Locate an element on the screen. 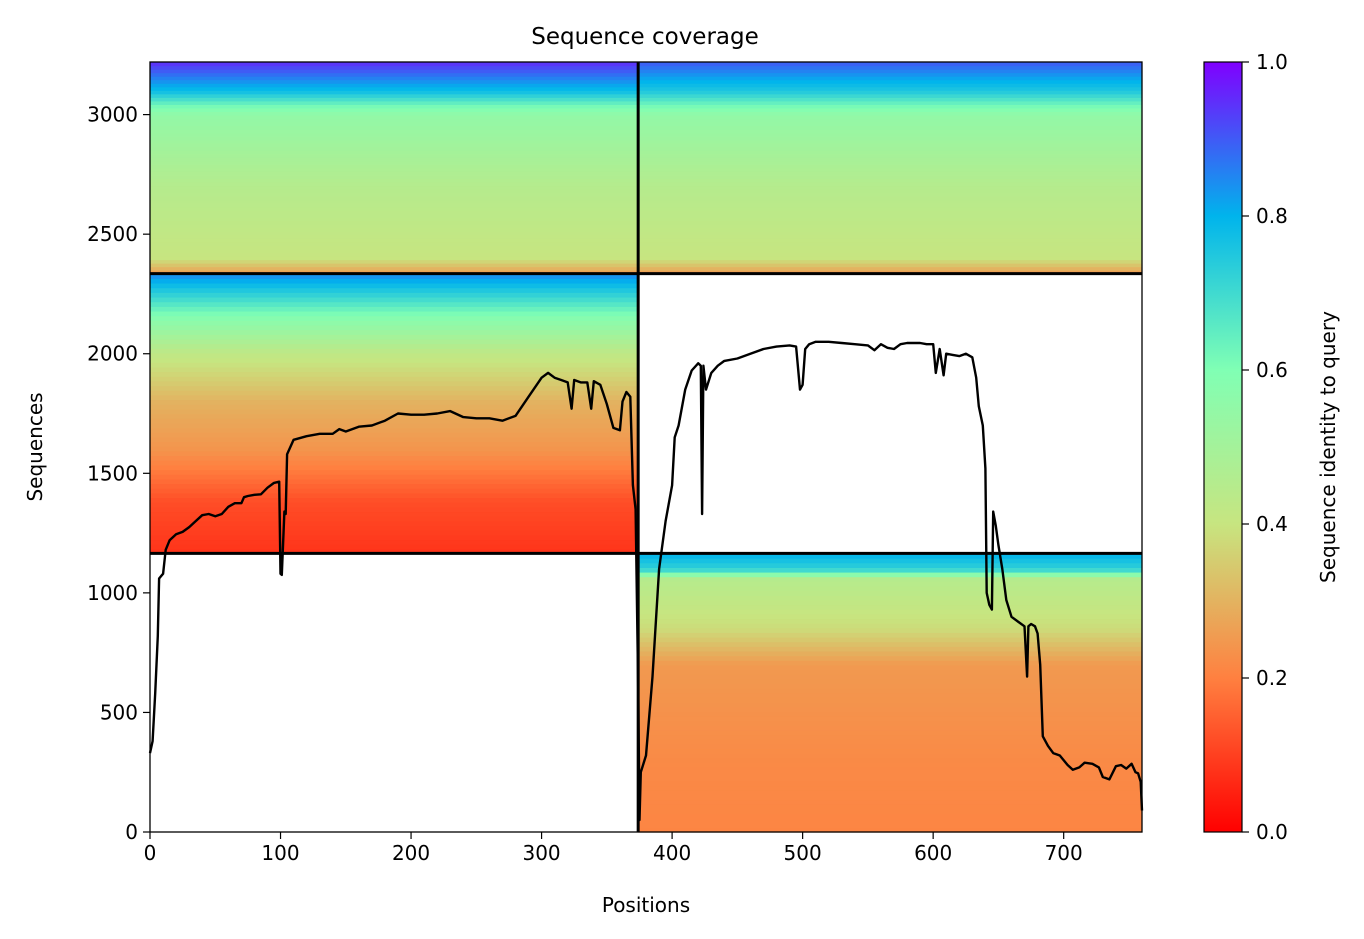 The height and width of the screenshot is (939, 1364). msa-block-bottom-right is located at coordinates (890, 693).